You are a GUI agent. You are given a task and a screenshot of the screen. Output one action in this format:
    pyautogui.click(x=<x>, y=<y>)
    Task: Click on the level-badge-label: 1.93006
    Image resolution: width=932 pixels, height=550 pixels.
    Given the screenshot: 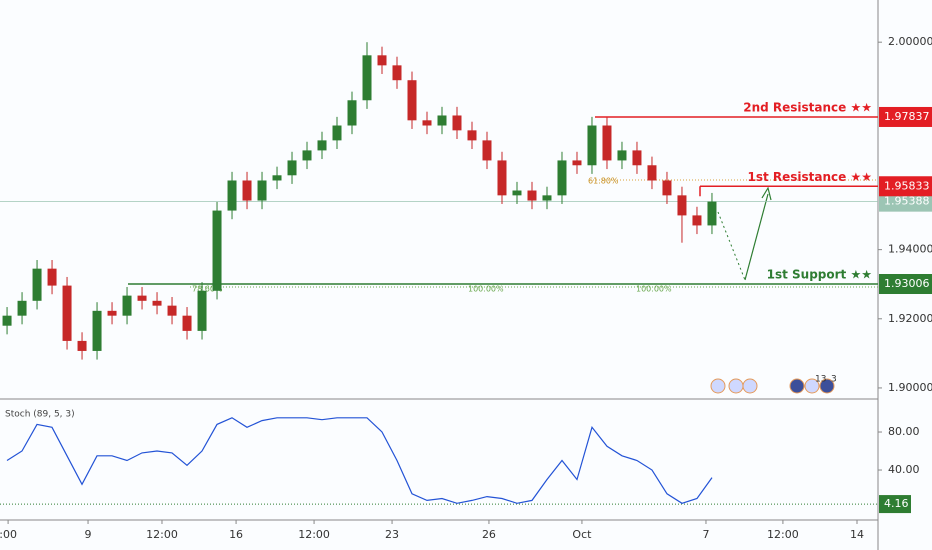 What is the action you would take?
    pyautogui.click(x=907, y=283)
    